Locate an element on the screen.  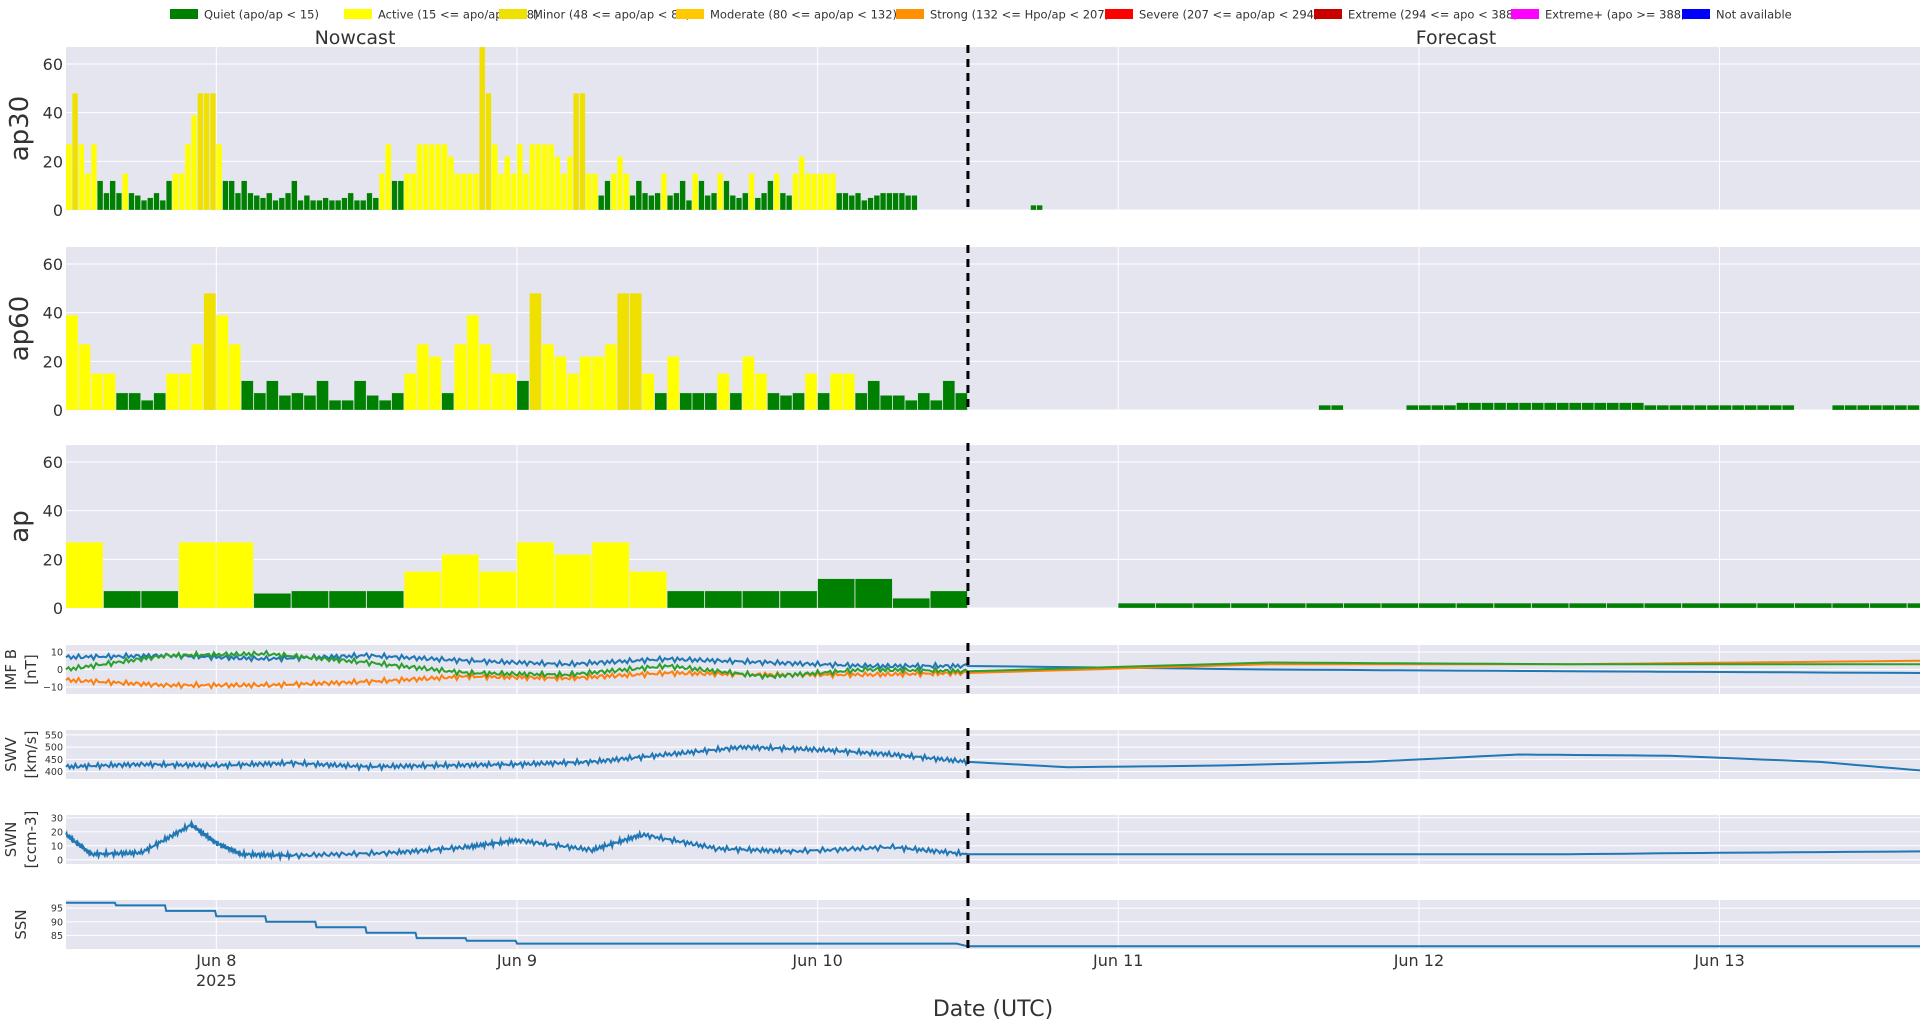
plot-background is located at coordinates (993, 839).